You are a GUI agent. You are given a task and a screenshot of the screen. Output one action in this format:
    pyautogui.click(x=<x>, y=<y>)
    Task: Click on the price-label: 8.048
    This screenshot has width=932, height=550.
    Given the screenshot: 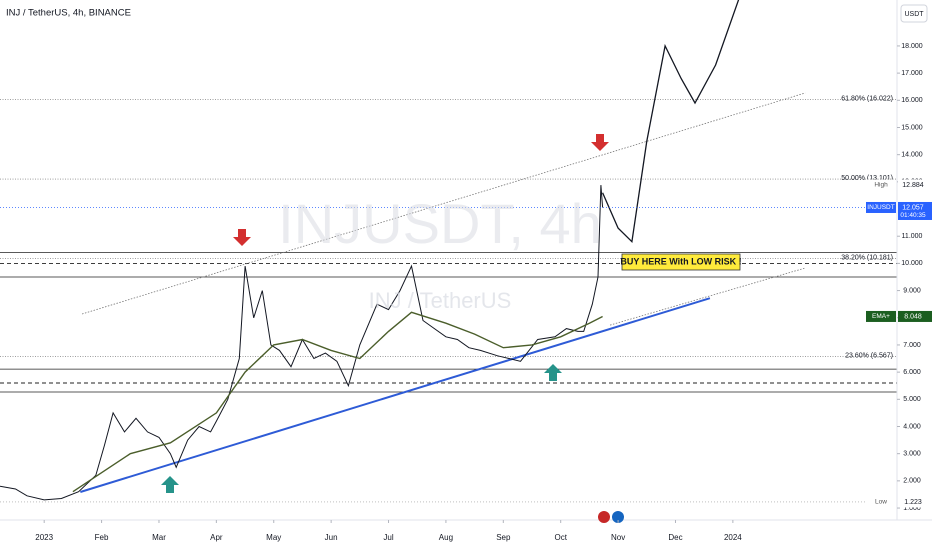 What is the action you would take?
    pyautogui.click(x=913, y=316)
    